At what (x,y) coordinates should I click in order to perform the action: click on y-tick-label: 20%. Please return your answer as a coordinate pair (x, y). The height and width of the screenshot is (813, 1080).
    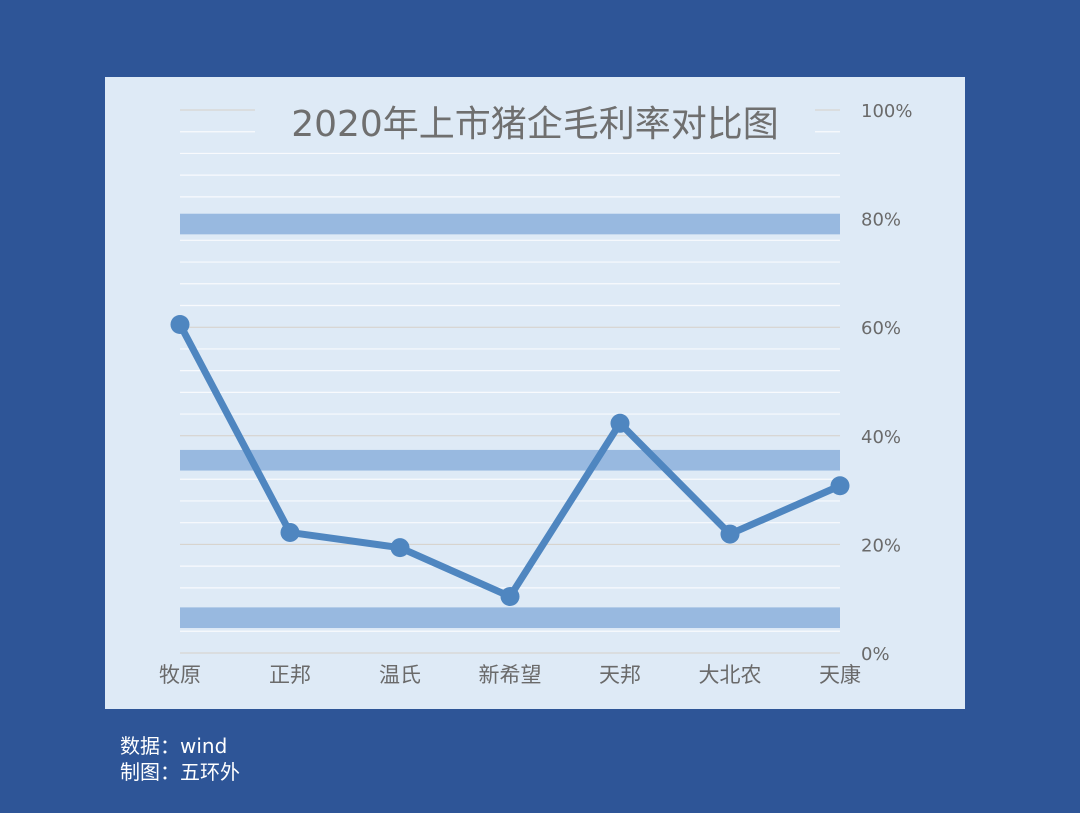
    Looking at the image, I should click on (881, 545).